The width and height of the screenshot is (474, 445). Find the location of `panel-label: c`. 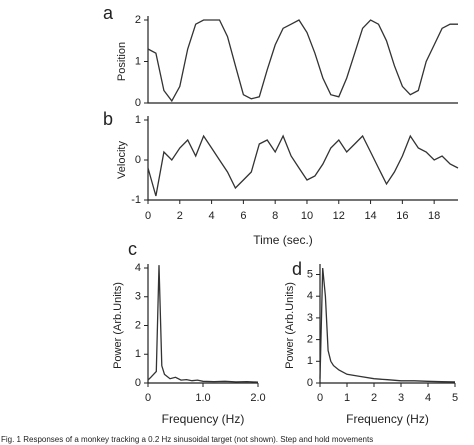

panel-label: c is located at coordinates (132, 249).